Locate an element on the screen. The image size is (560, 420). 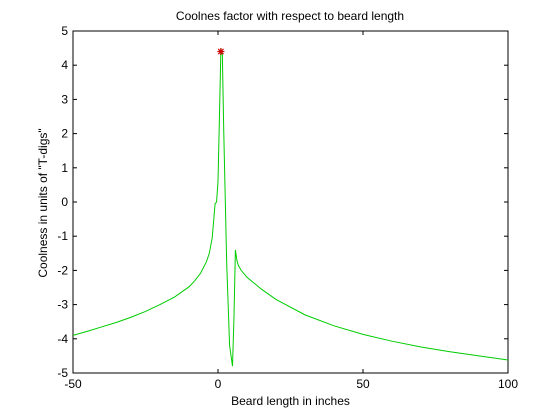
x-tick-label: 0 is located at coordinates (218, 384).